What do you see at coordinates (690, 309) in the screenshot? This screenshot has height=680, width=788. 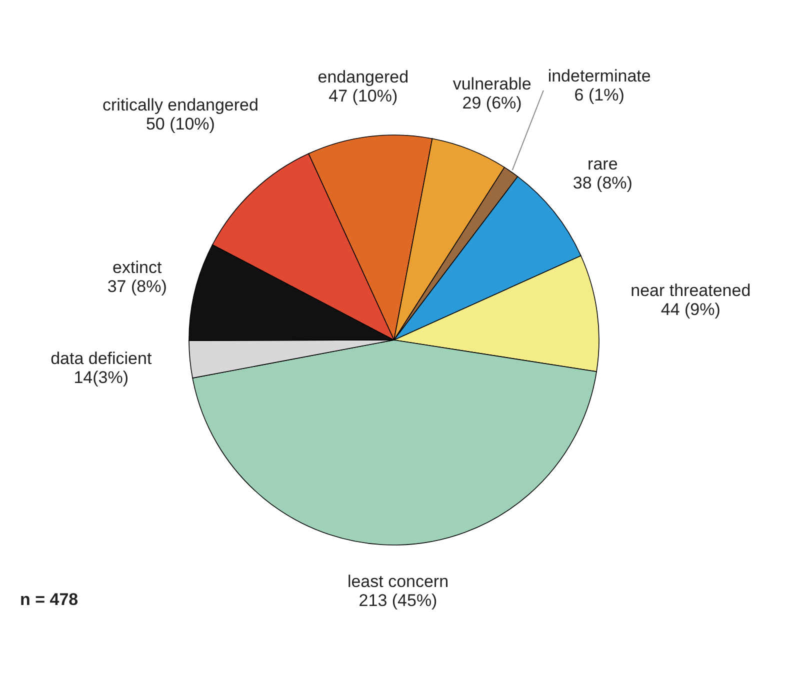 I see `data-label: 44 (9%)` at bounding box center [690, 309].